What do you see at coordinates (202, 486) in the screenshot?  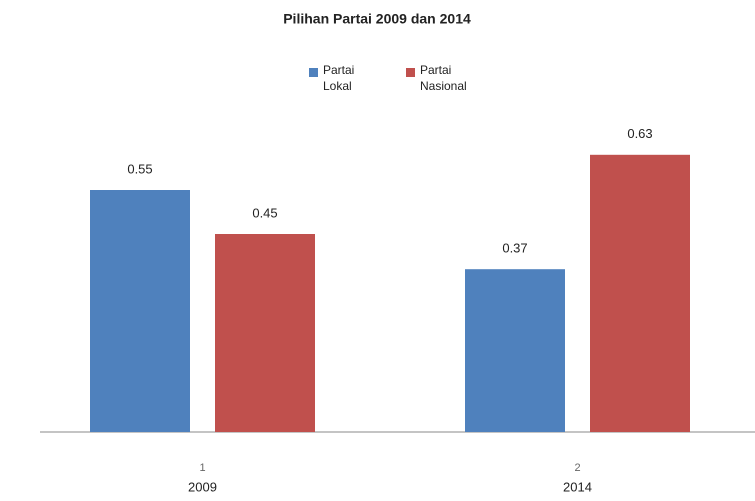 I see `x-tick-label: 2009` at bounding box center [202, 486].